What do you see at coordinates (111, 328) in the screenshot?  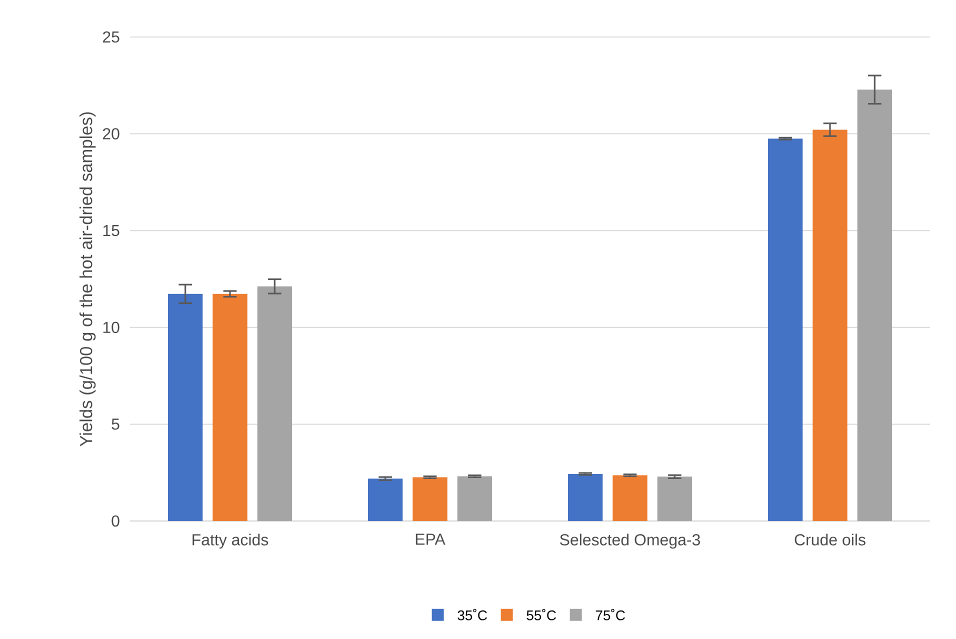 I see `y-tick-label: 10` at bounding box center [111, 328].